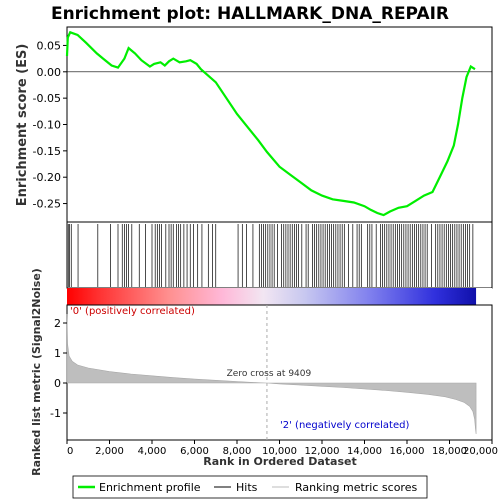 The height and width of the screenshot is (504, 500). Describe the element at coordinates (272, 296) in the screenshot. I see `heat-bar-gradient` at that location.